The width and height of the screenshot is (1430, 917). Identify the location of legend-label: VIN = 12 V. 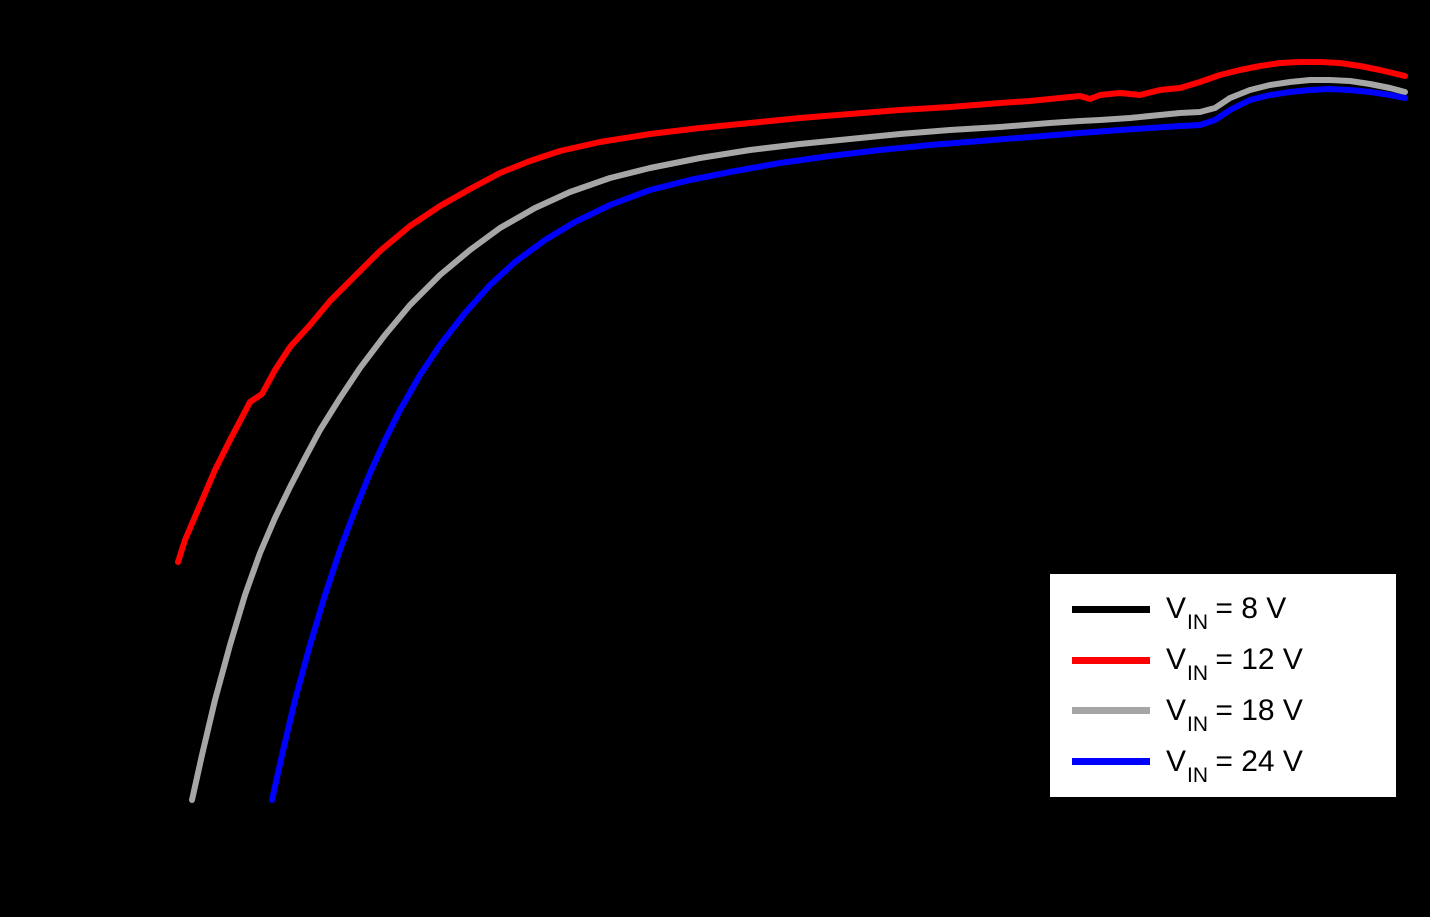
(1234, 664).